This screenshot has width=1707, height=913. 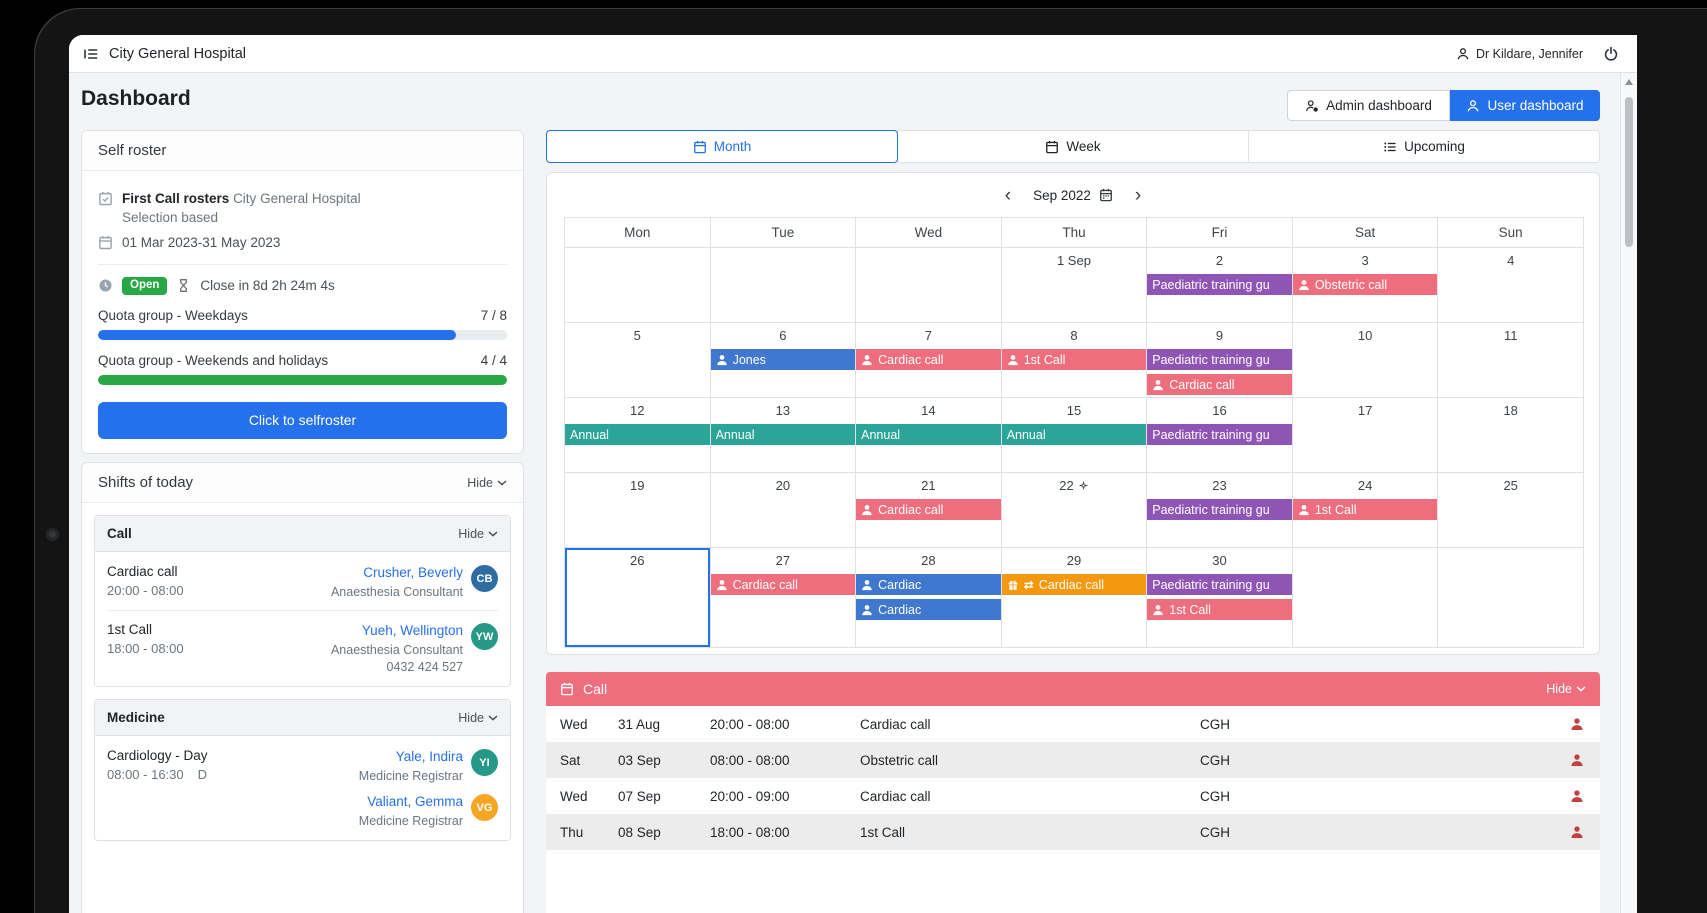 I want to click on scrollbar-up-arrow, so click(x=1629, y=82).